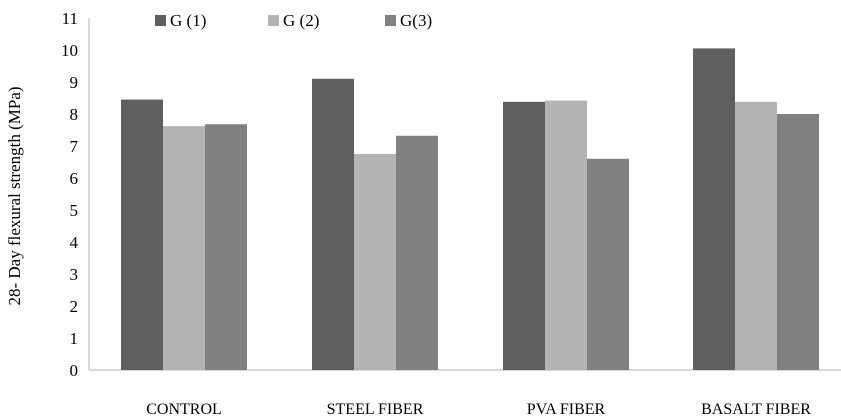 The image size is (841, 418). I want to click on y-tick-label: 10, so click(69, 50).